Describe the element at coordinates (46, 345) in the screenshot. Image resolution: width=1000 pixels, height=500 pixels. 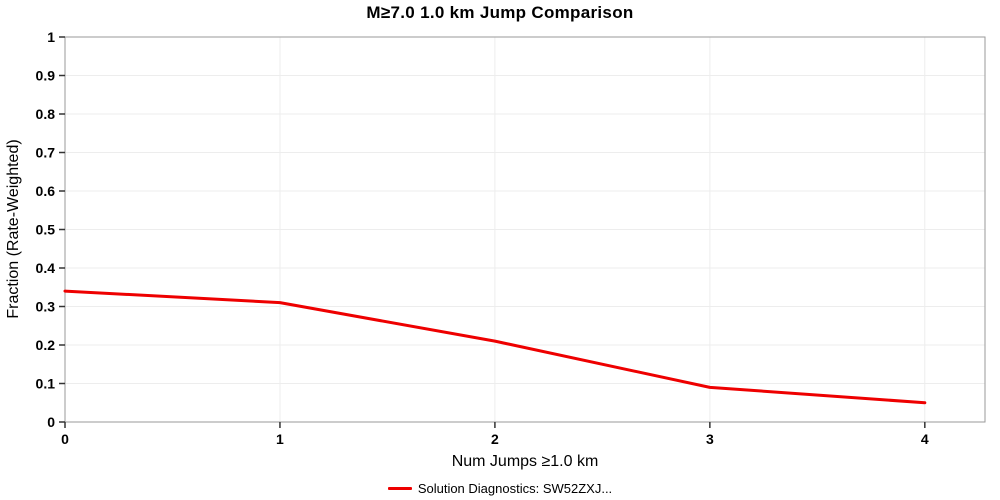
I see `y-tick-label: 0.2` at that location.